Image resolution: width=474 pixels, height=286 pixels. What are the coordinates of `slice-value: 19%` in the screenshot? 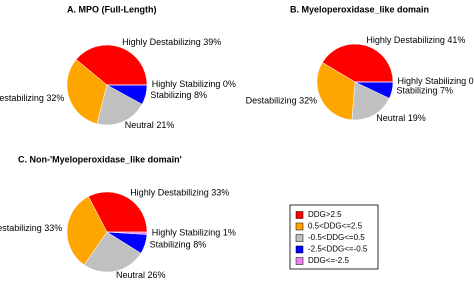 It's located at (417, 118).